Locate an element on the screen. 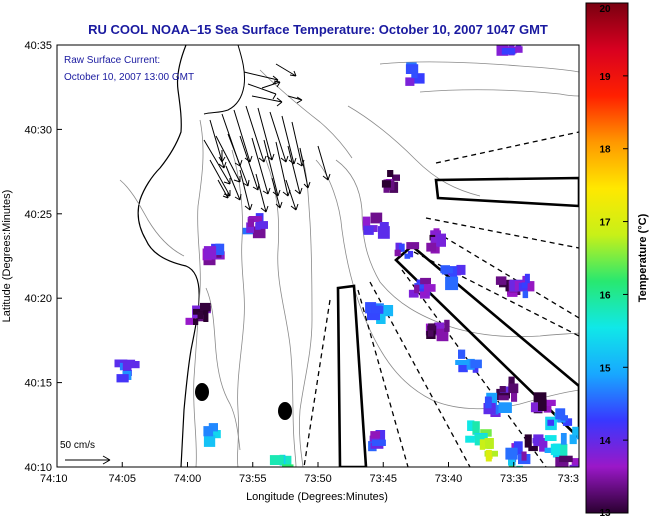  coastline is located at coordinates (168, 256).